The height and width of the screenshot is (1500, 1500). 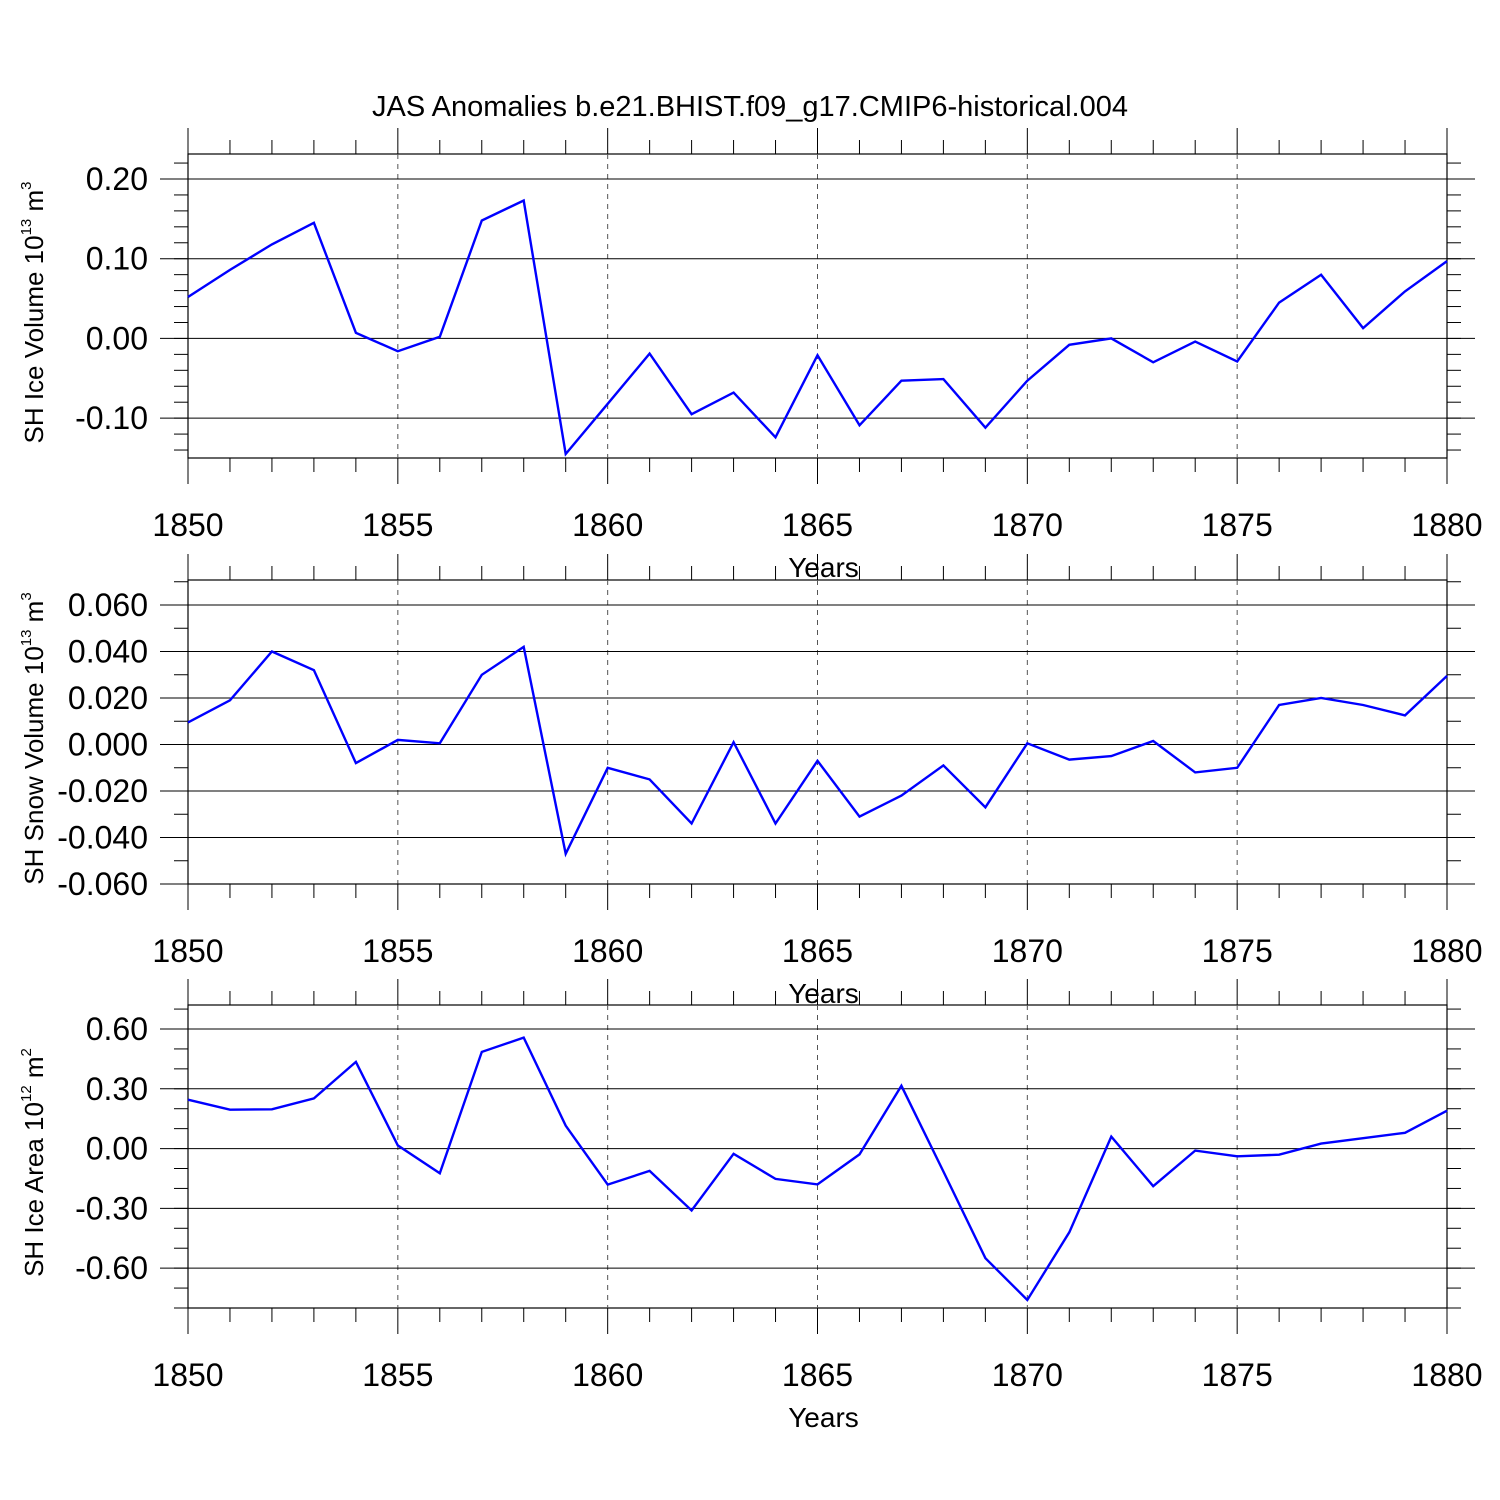 I want to click on y-tick-label: -0.60, so click(x=111, y=1268).